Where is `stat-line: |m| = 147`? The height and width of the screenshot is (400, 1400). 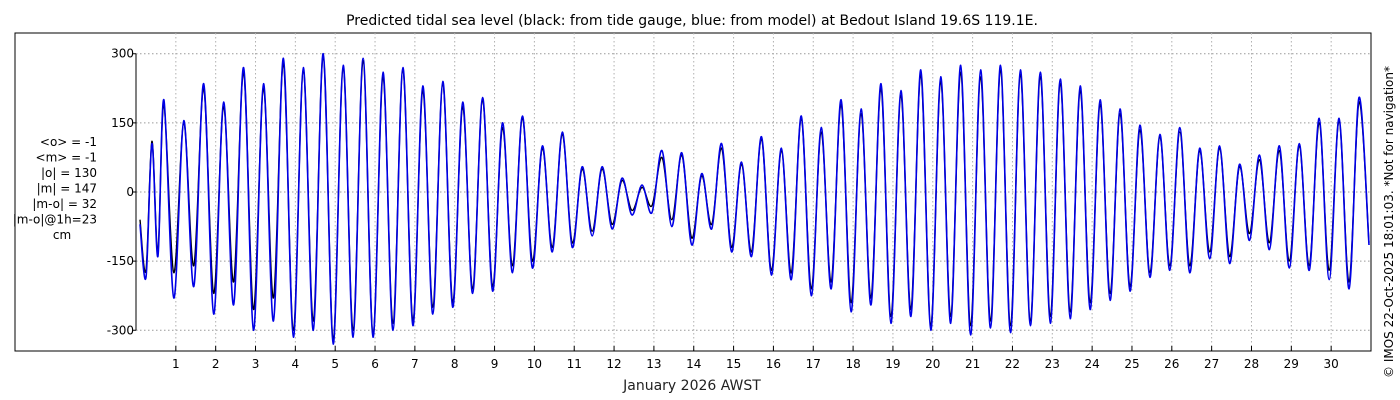
stat-line: |m| = 147 is located at coordinates (67, 189).